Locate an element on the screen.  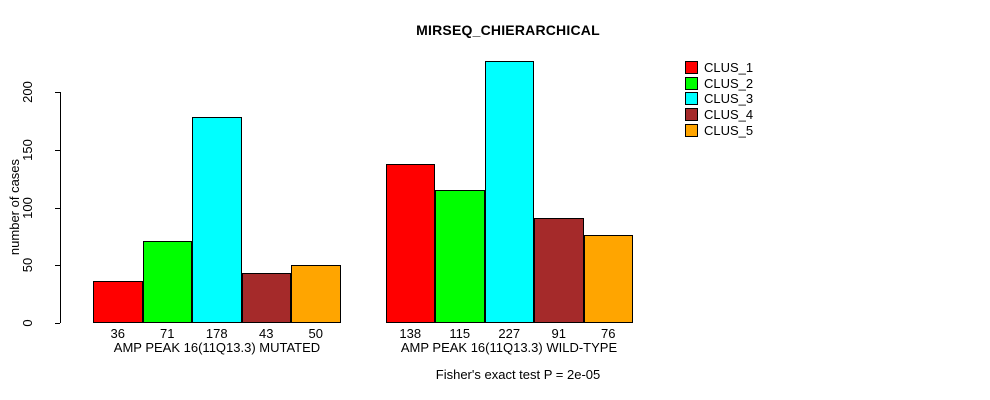
bar-clus_4-group2 is located at coordinates (559, 270).